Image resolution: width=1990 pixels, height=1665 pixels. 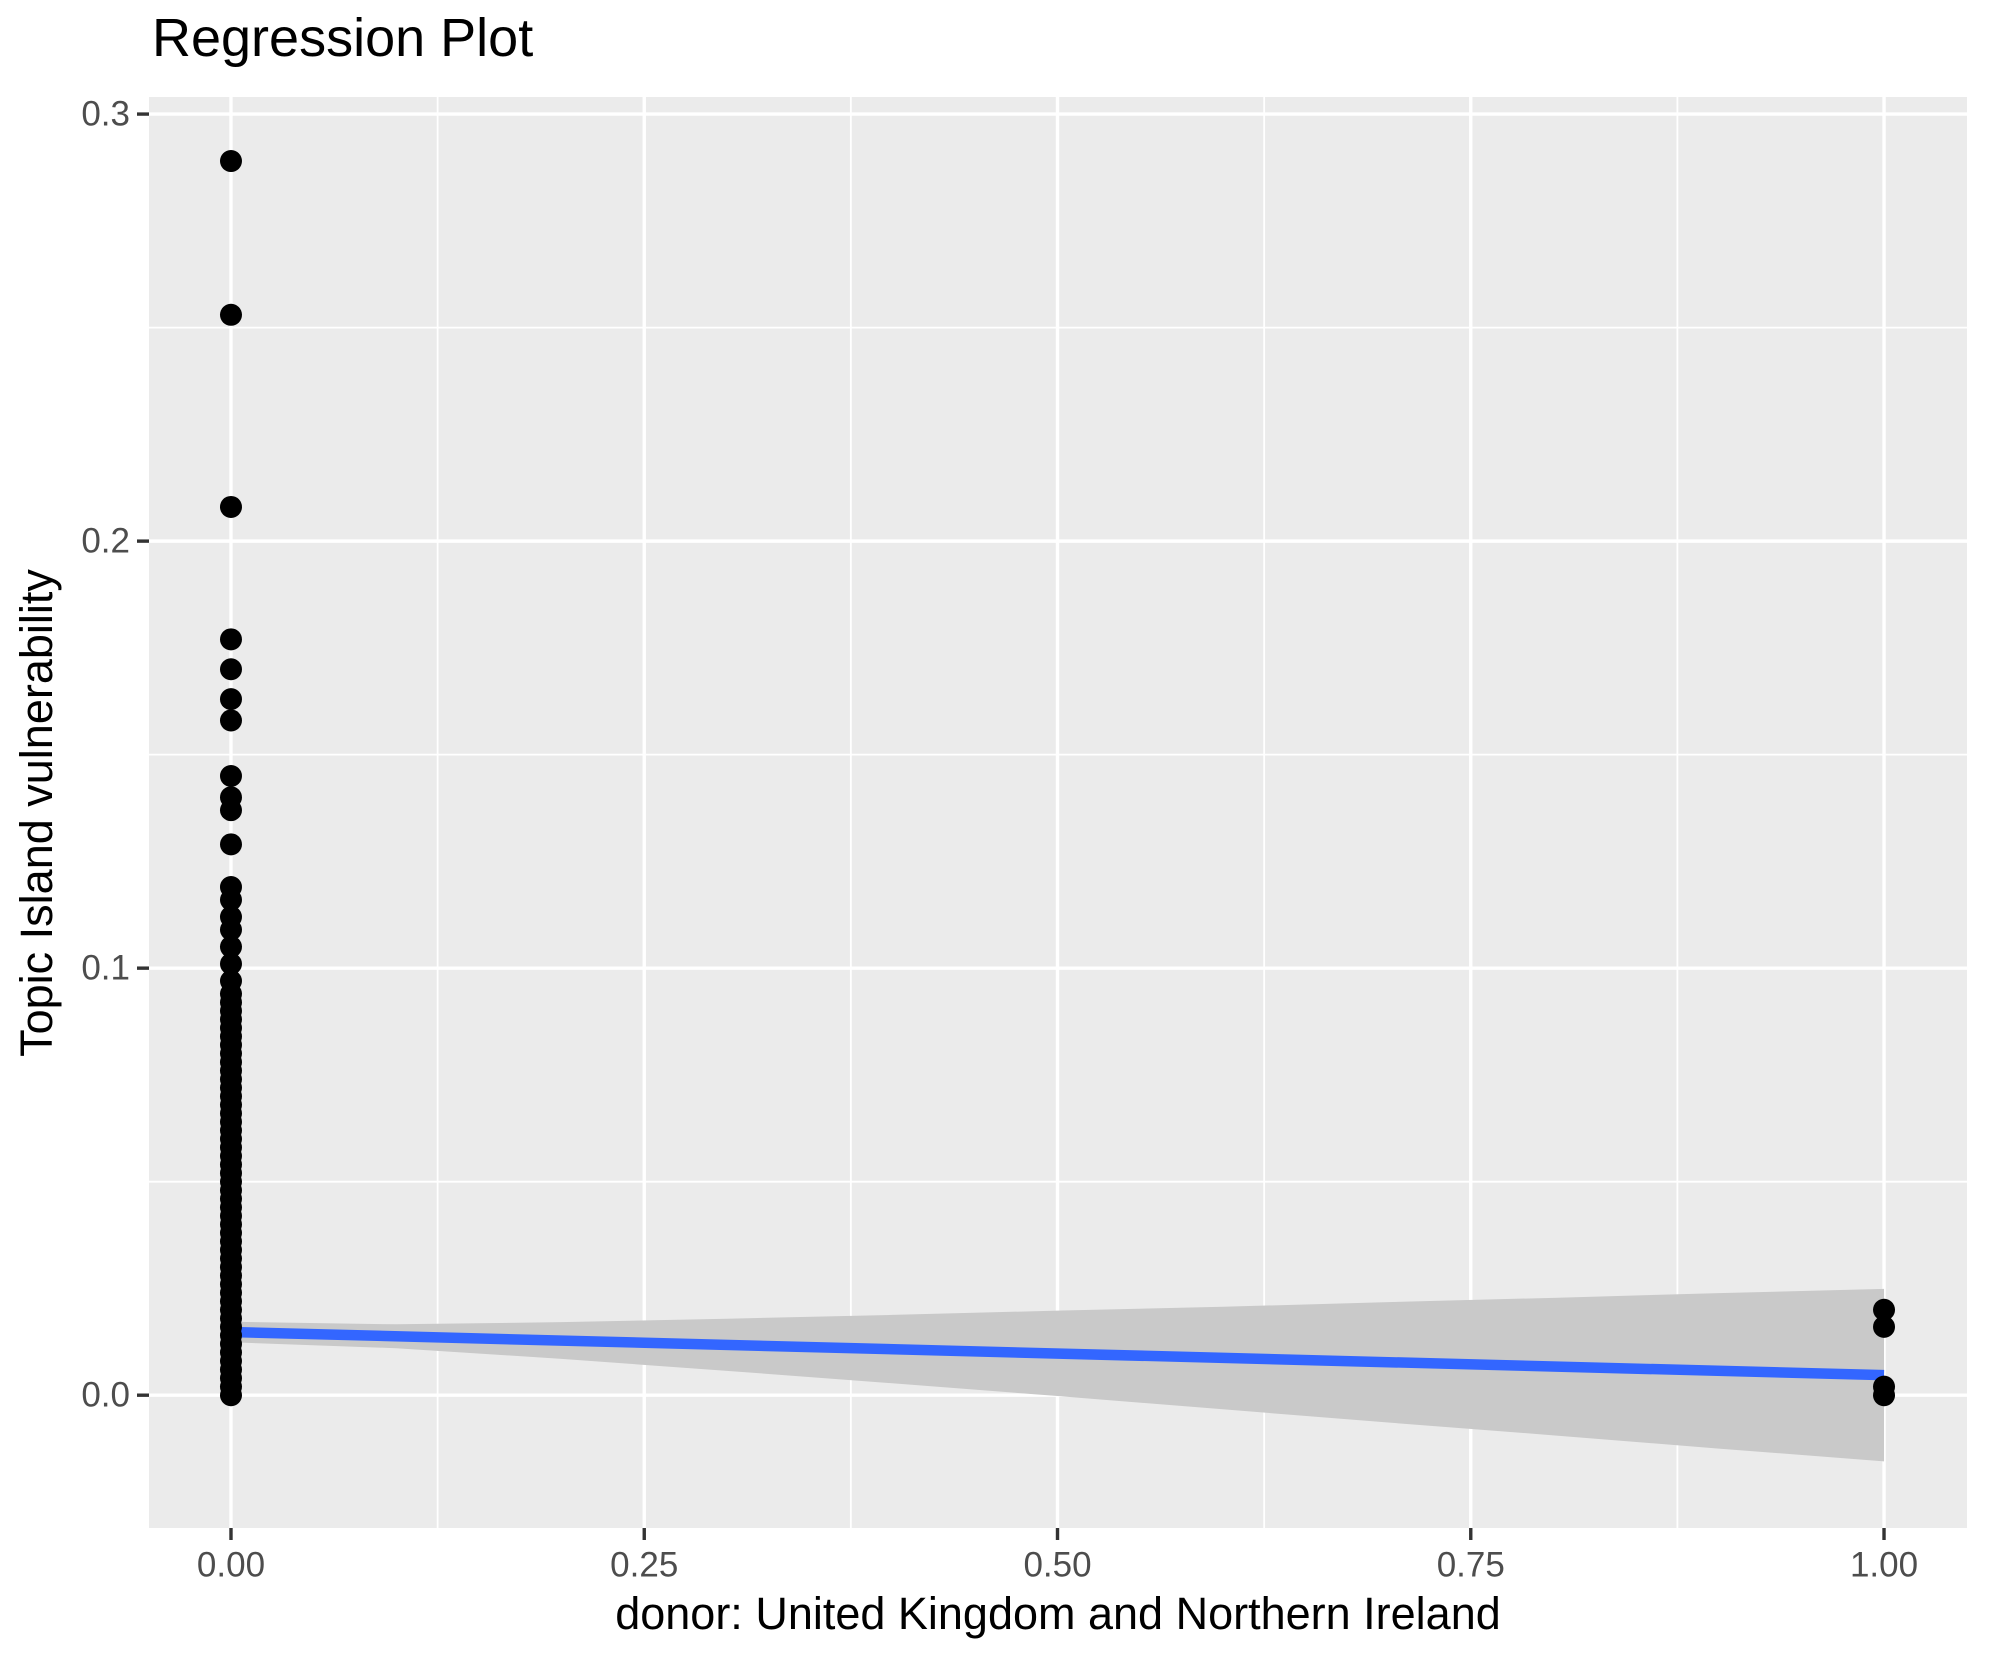 What do you see at coordinates (105, 114) in the screenshot?
I see `y-tick-label: 0.3` at bounding box center [105, 114].